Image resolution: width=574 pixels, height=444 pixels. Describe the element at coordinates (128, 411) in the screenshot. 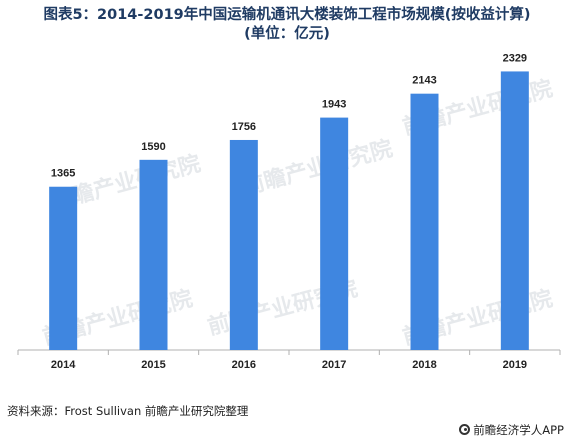

I see `source-note: 资料来源：Frost Sullivan 前瞻产业研究院整理` at that location.